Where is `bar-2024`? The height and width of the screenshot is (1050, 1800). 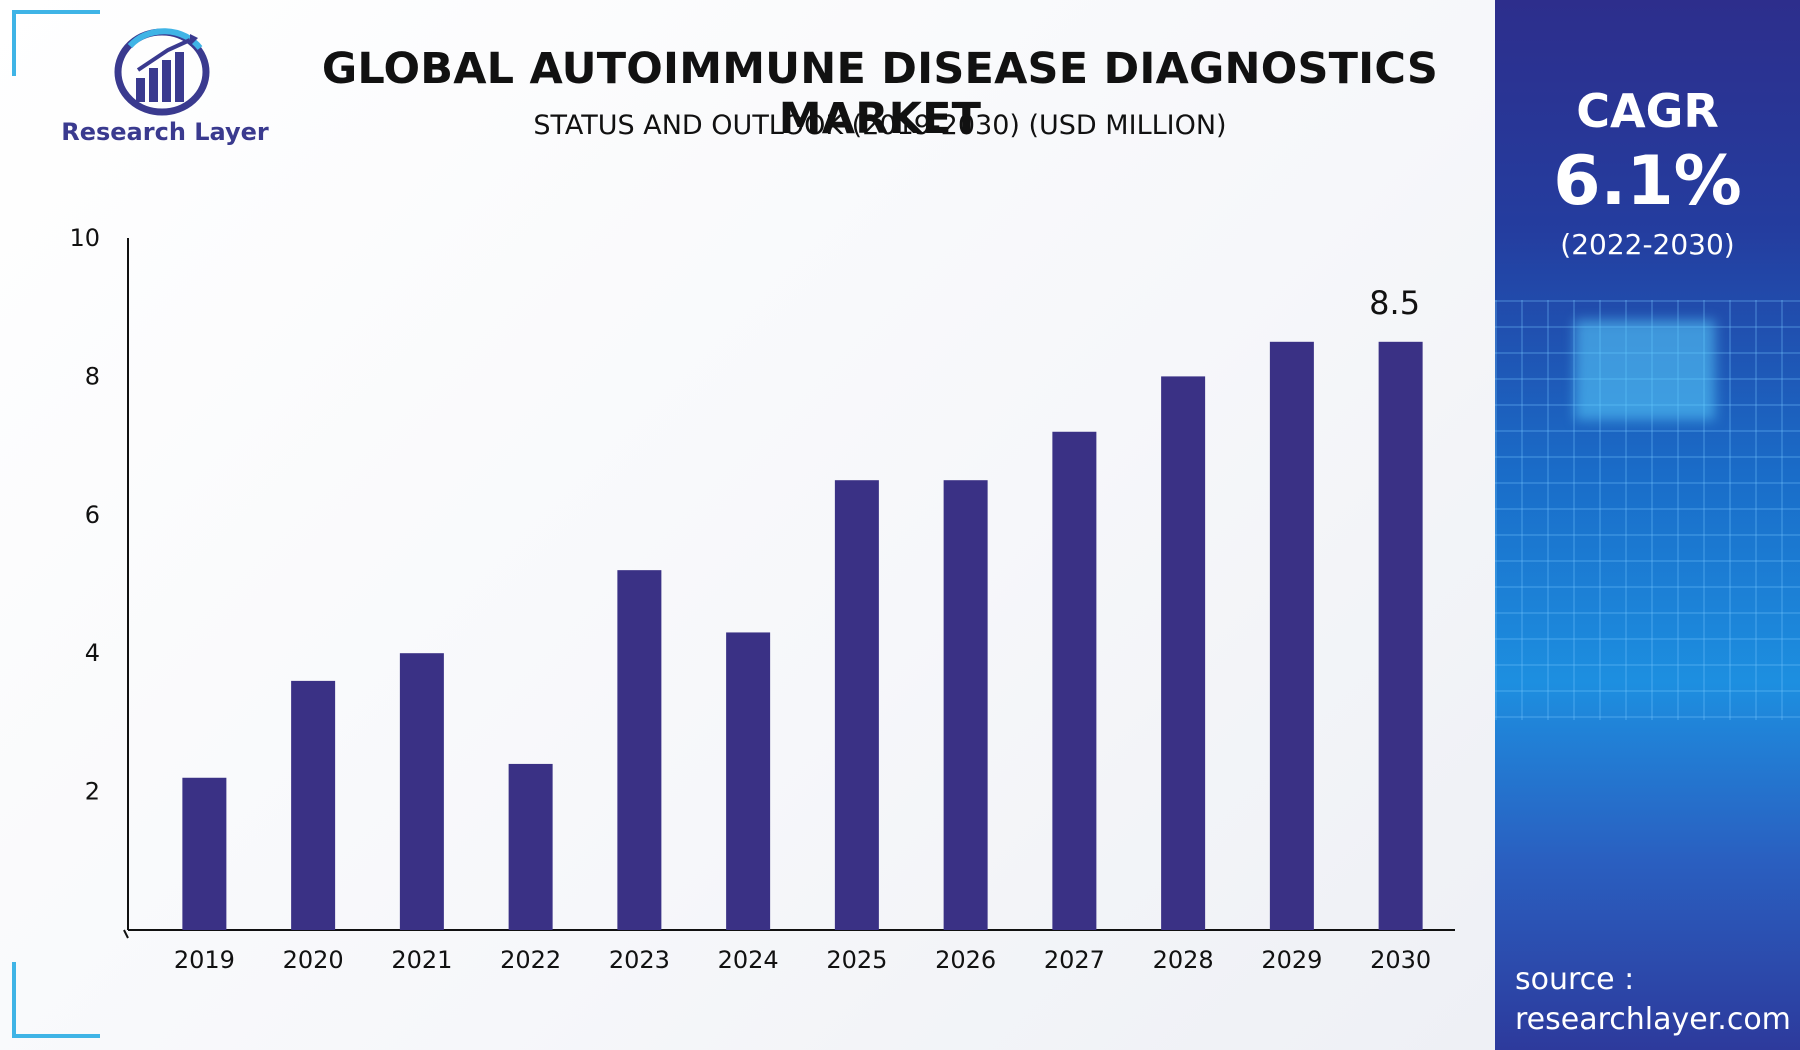
bar-2024 is located at coordinates (748, 781).